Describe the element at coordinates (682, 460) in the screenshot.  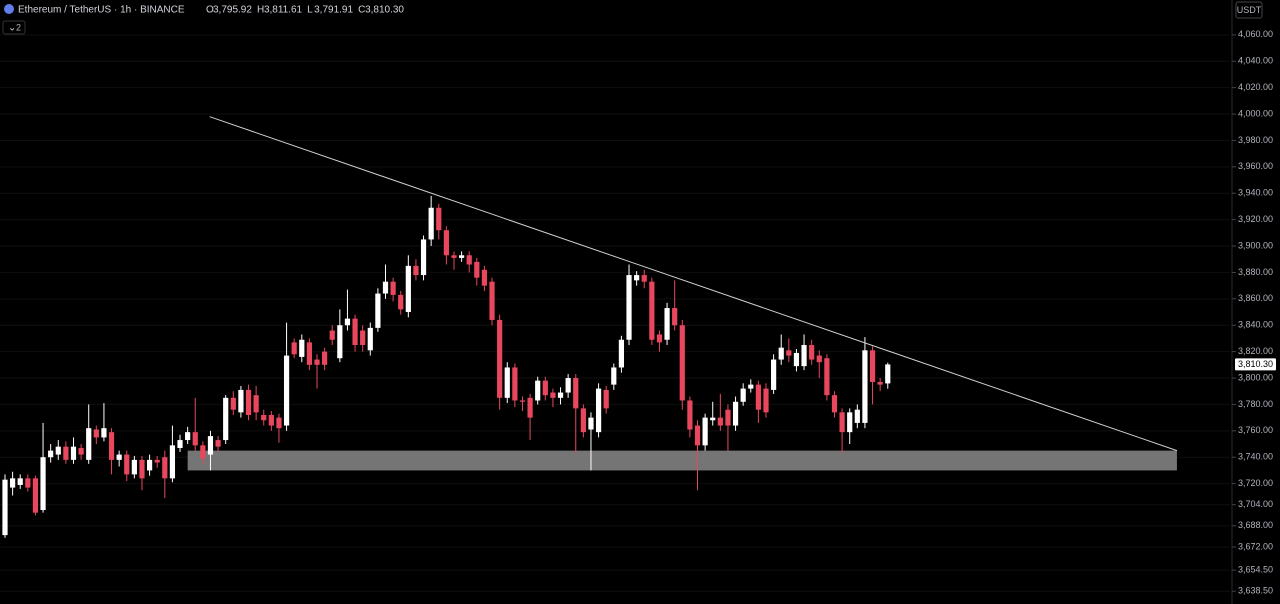
I see `support-zone` at that location.